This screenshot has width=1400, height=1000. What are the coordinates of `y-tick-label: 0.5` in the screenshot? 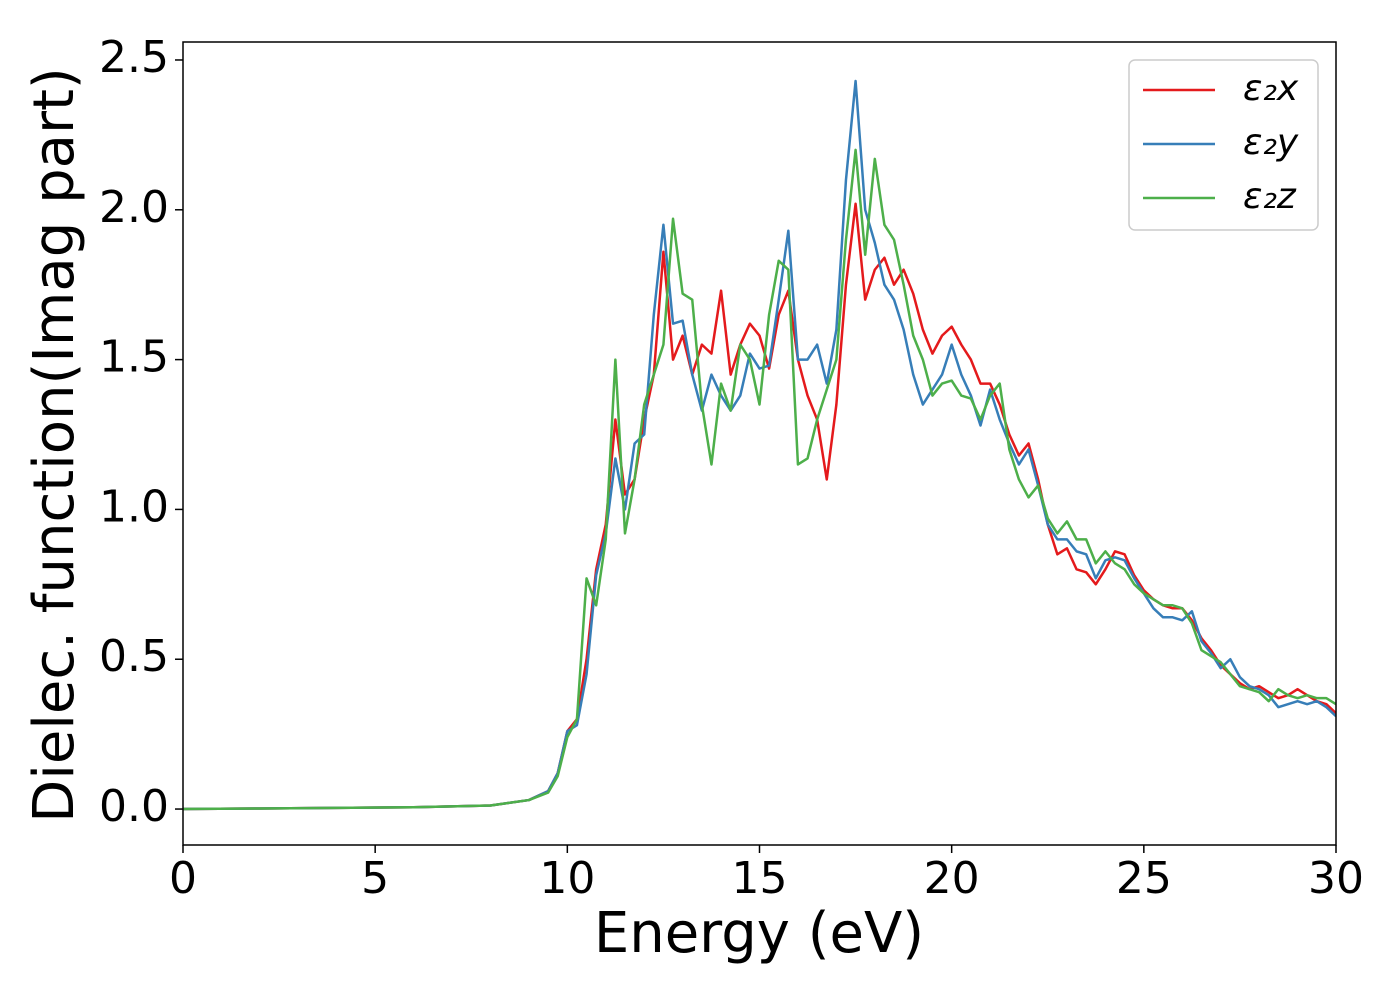 It's located at (134, 656).